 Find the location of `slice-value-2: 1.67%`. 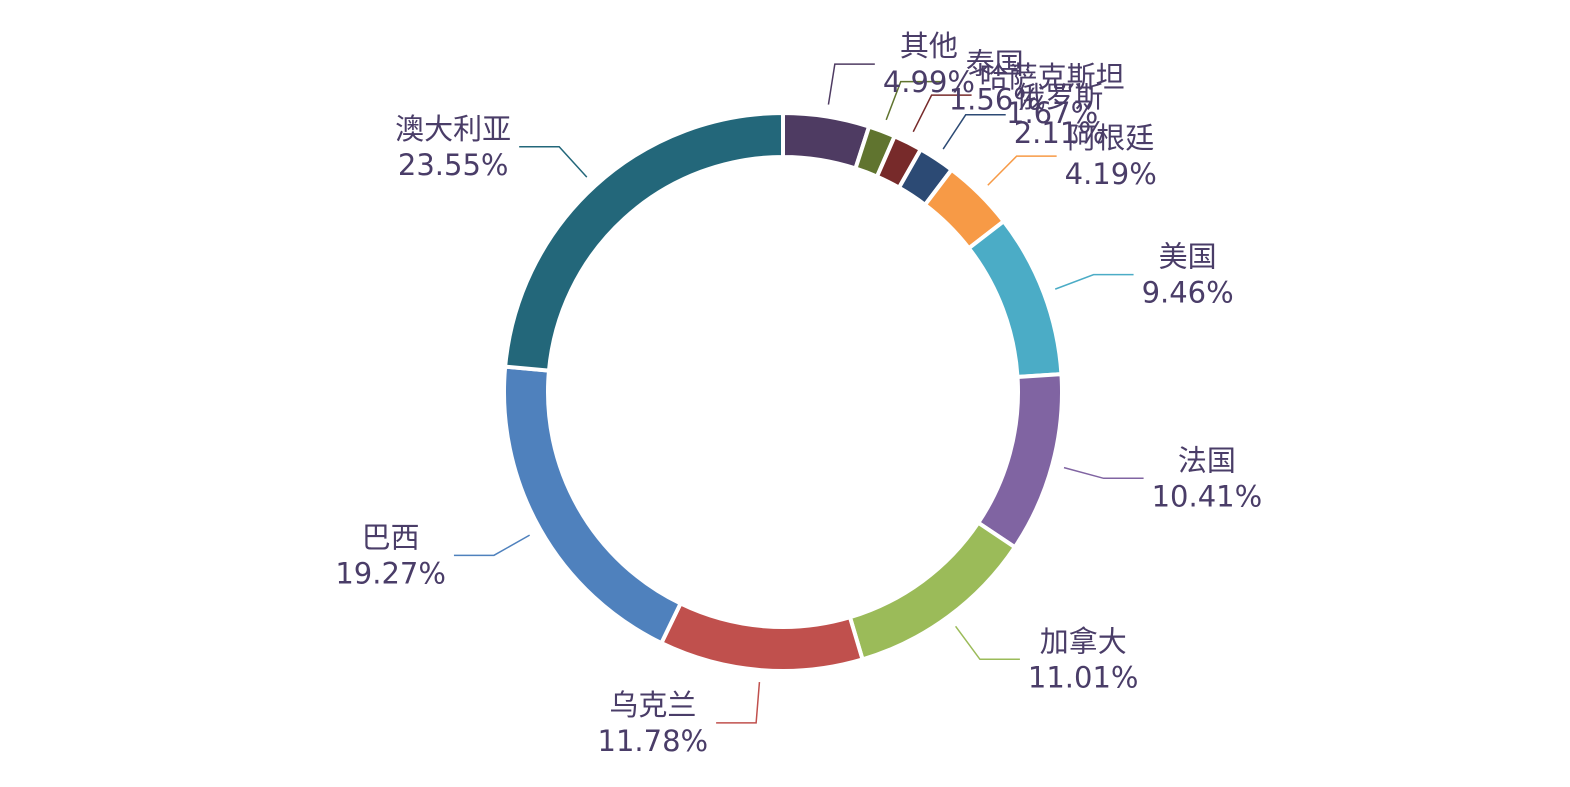

slice-value-2: 1.67% is located at coordinates (1052, 113).